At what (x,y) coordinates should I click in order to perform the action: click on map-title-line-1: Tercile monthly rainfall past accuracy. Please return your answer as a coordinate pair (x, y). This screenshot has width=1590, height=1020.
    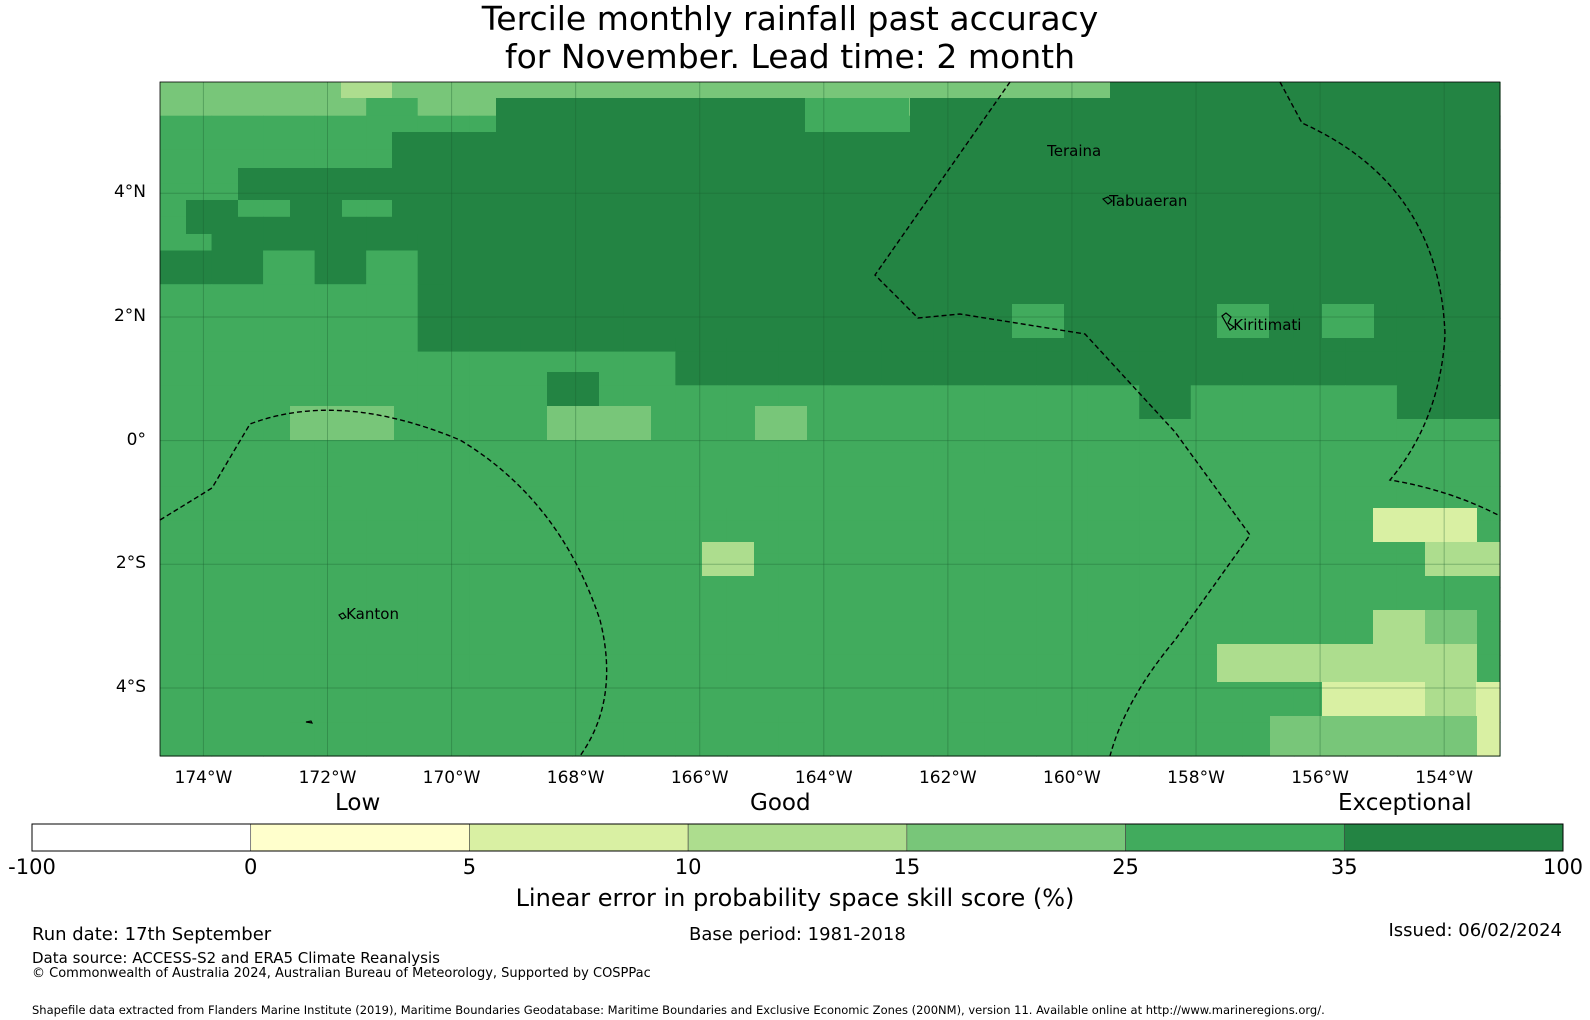
    Looking at the image, I should click on (790, 19).